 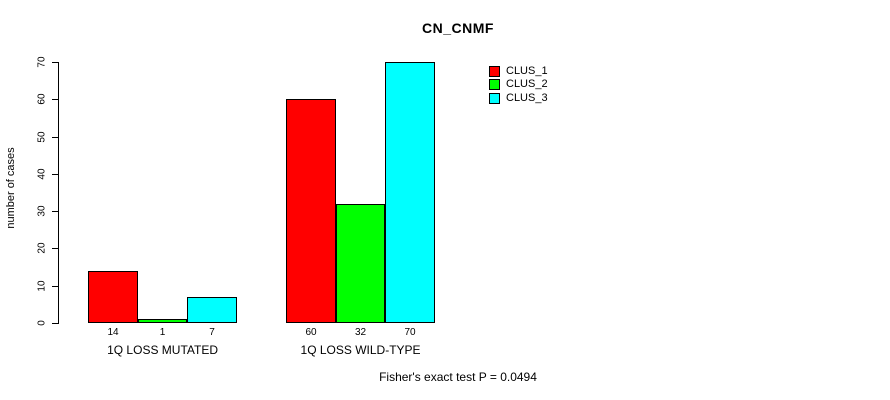 What do you see at coordinates (11, 188) in the screenshot?
I see `y-axis-label: number of cases` at bounding box center [11, 188].